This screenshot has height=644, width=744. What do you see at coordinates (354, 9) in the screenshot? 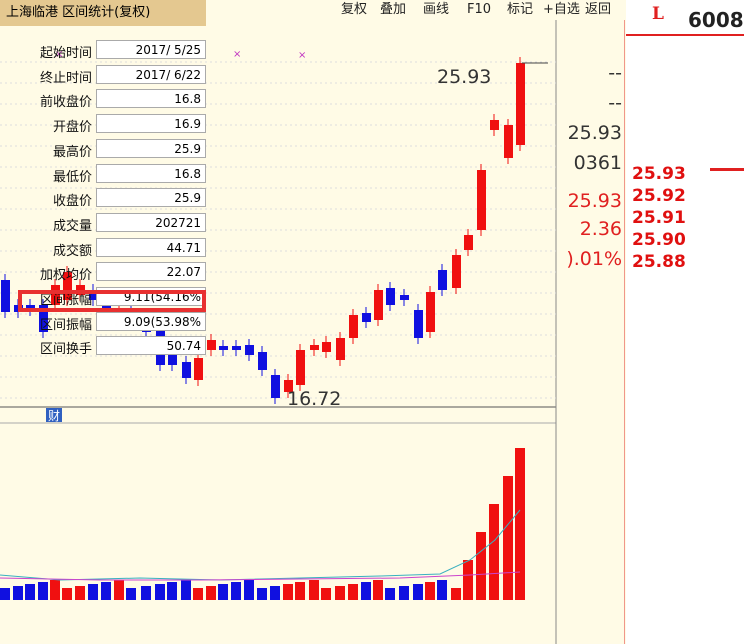
I see `toolbar-button: 复权` at bounding box center [354, 9].